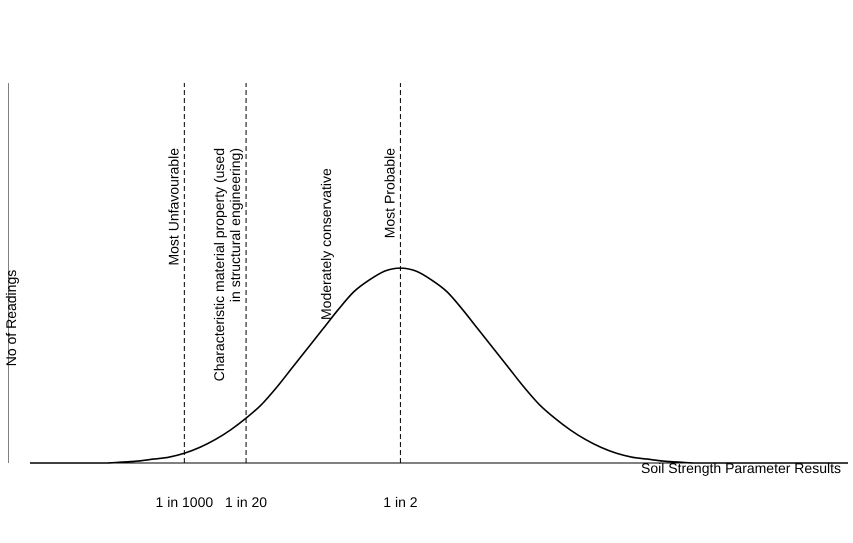 This screenshot has height=543, width=853. Describe the element at coordinates (389, 193) in the screenshot. I see `ref-line-label: Most Probable` at that location.